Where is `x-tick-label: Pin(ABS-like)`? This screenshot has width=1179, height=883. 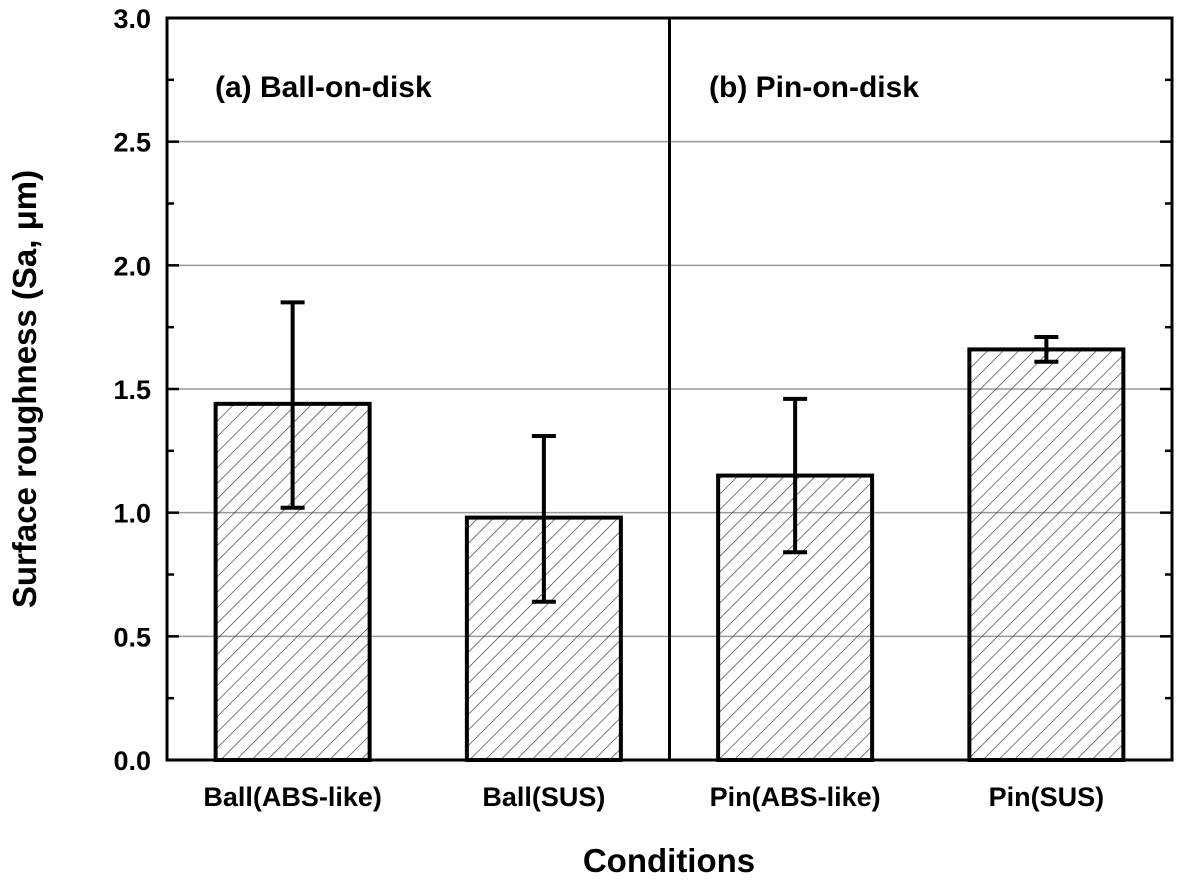
x-tick-label: Pin(ABS-like) is located at coordinates (795, 797).